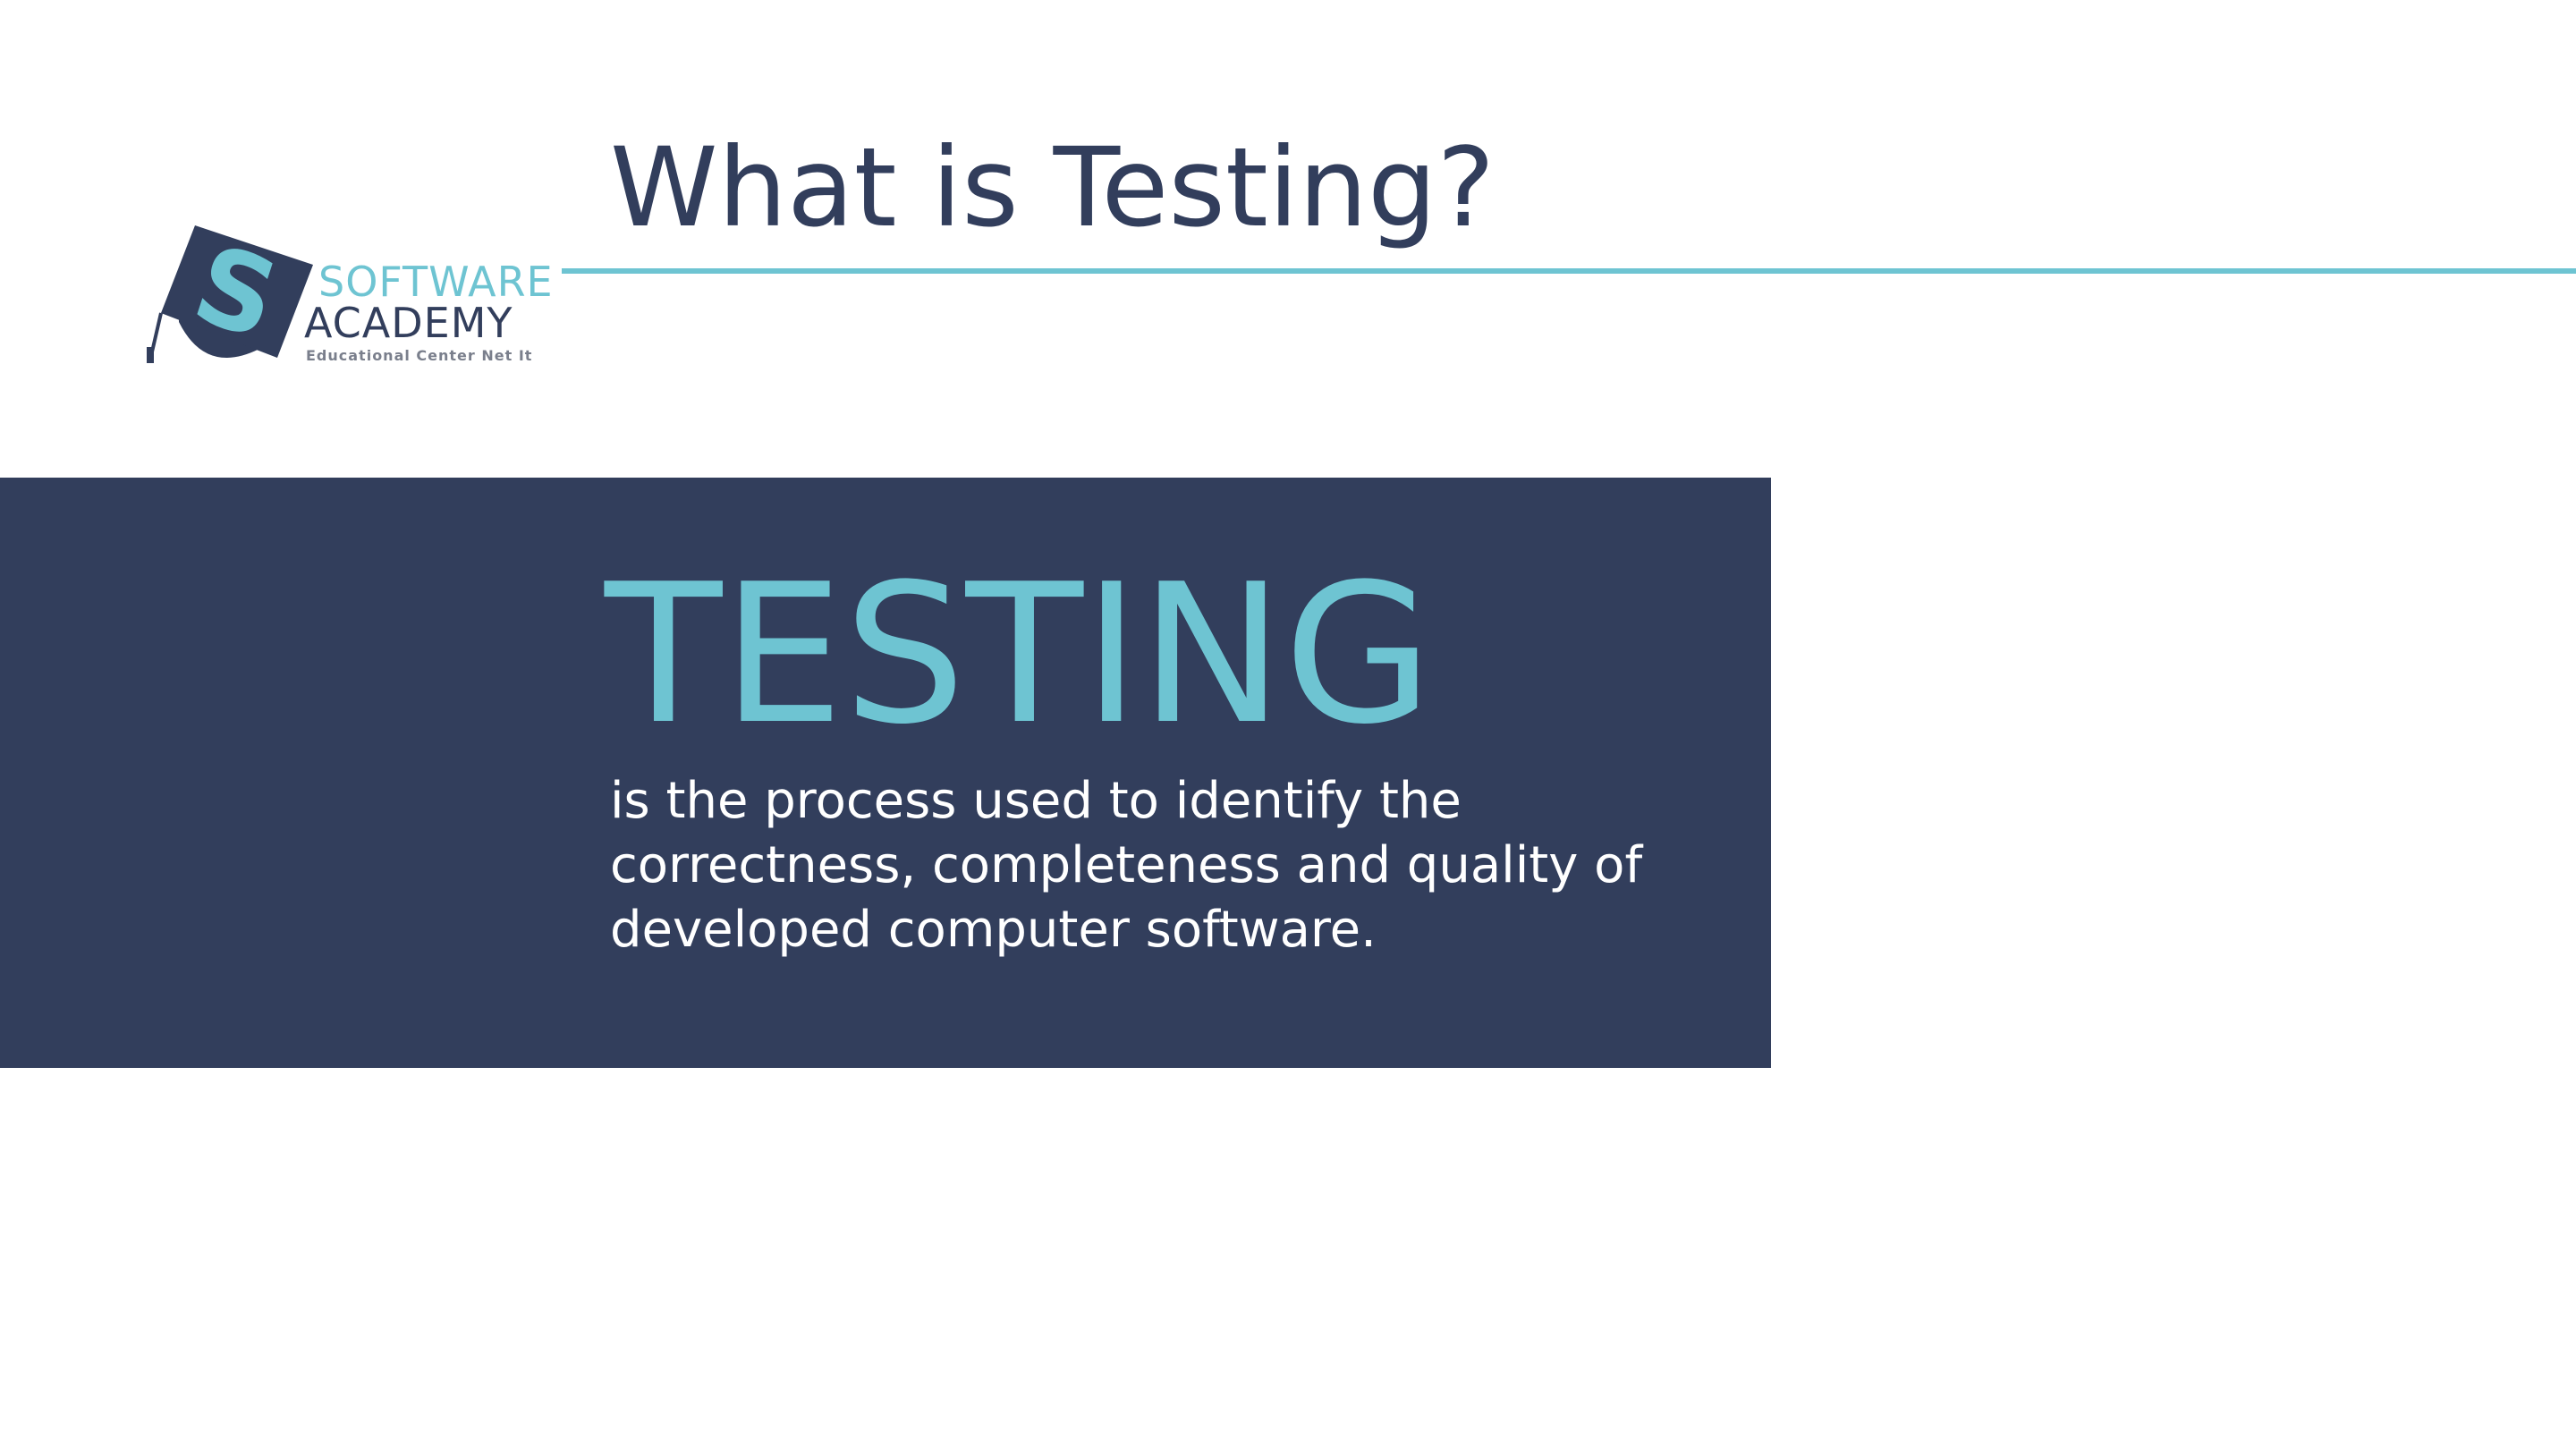  What do you see at coordinates (1569, 271) in the screenshot?
I see `title-underline` at bounding box center [1569, 271].